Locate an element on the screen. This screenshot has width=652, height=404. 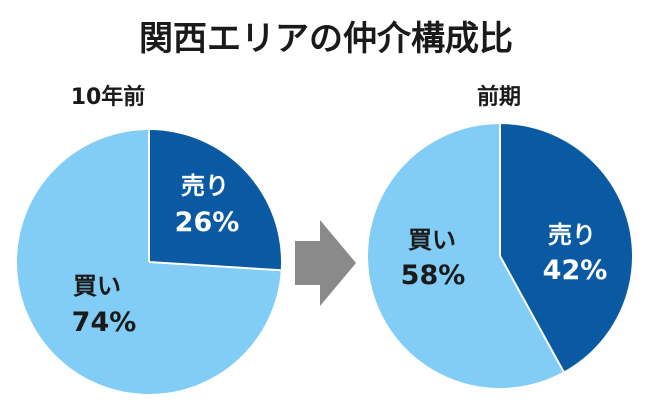
pie-title-ten-years-ago: 10年前 is located at coordinates (108, 97).